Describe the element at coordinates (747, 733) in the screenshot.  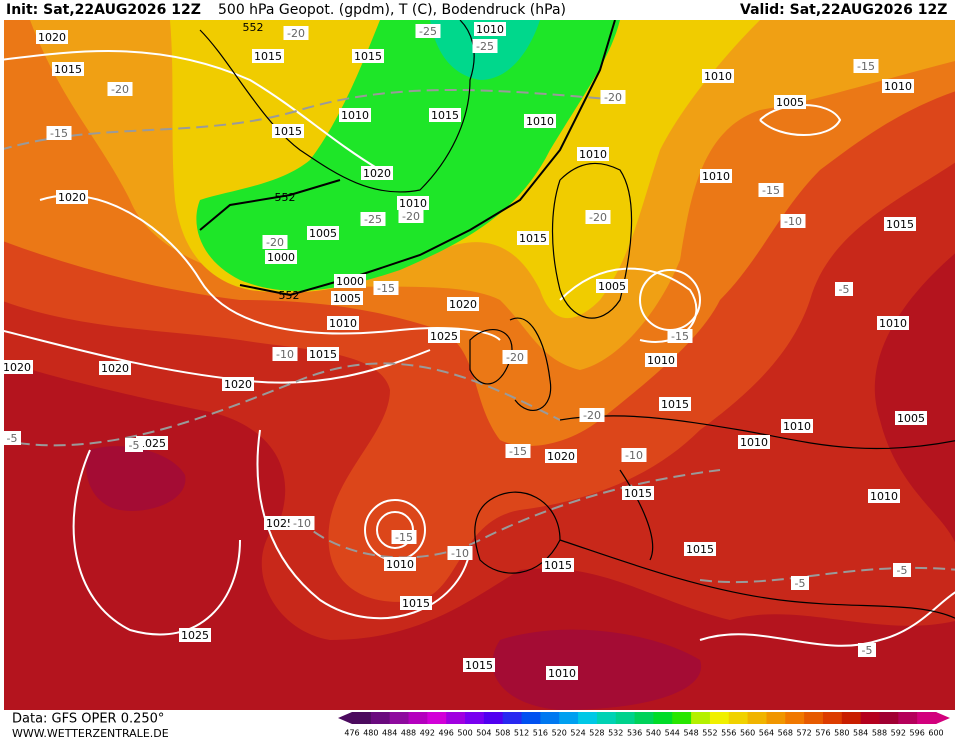
I see `colorbar-label: 560` at that location.